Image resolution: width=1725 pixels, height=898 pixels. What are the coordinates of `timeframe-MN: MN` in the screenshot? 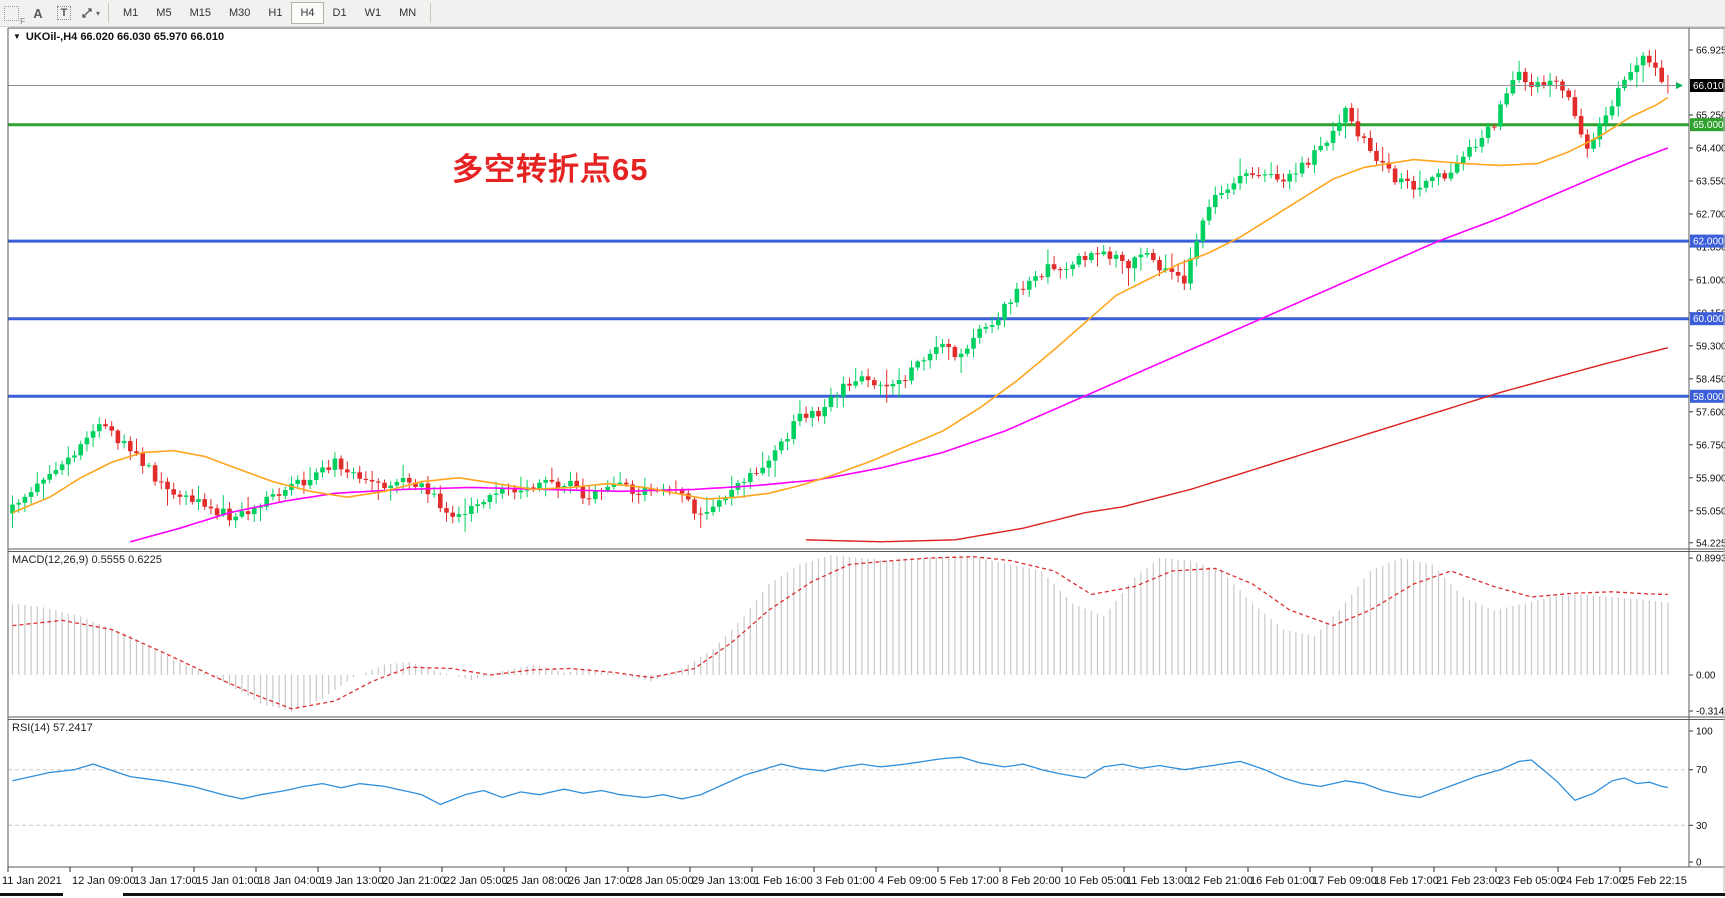 It's located at (408, 13).